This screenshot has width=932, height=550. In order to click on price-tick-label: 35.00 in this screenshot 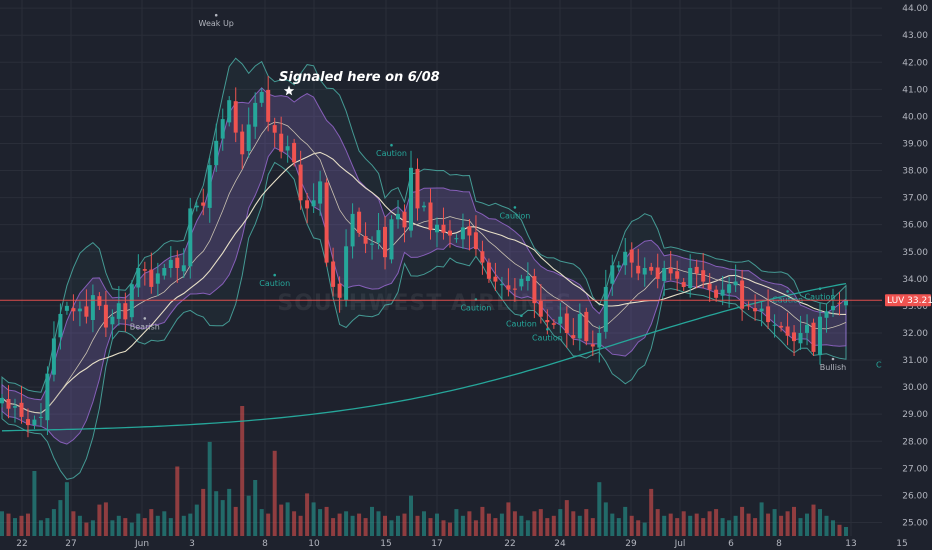, I will do `click(915, 253)`.